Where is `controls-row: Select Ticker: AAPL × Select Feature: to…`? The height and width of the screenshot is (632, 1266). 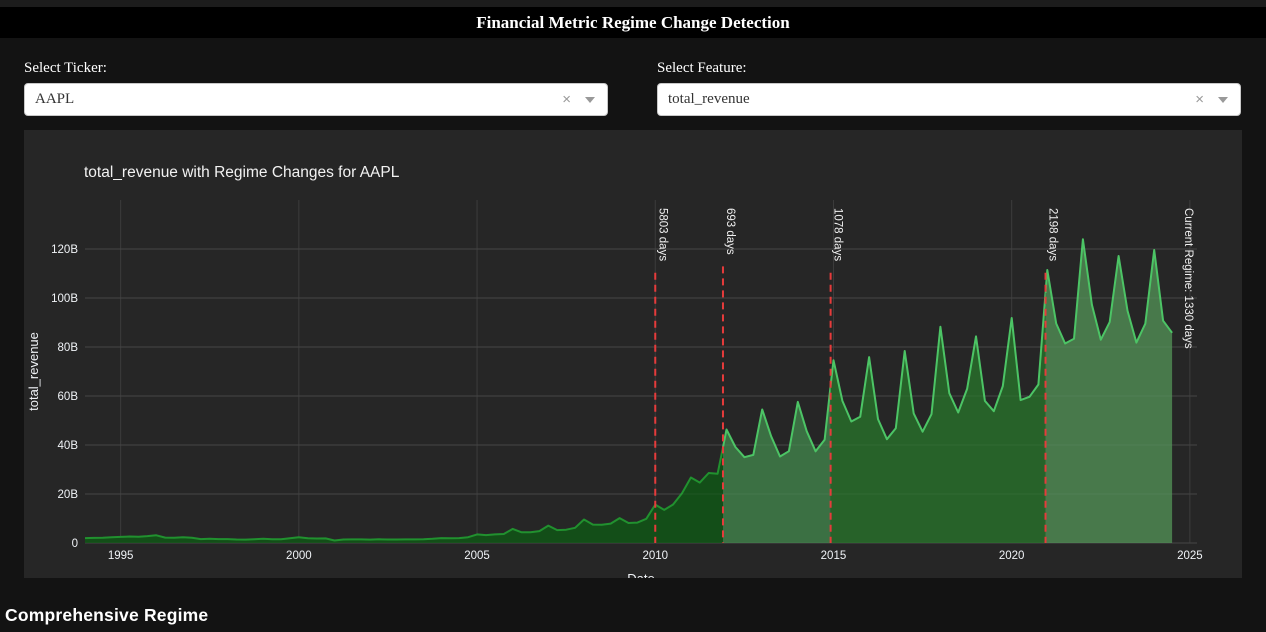 controls-row: Select Ticker: AAPL × Select Feature: to… is located at coordinates (632, 88).